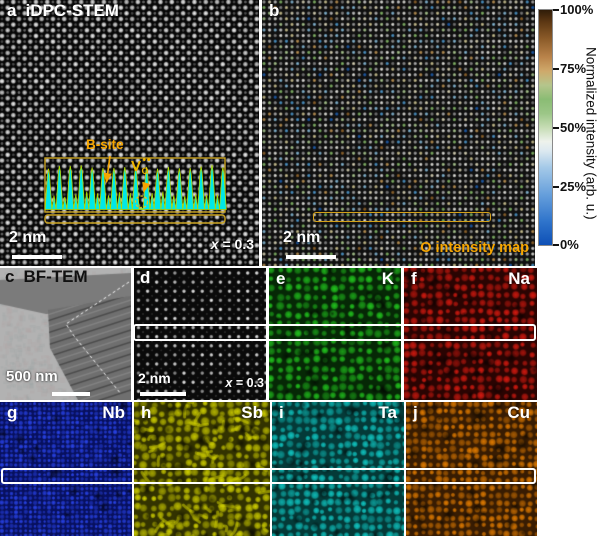 The image size is (600, 536). I want to click on panel-c-scalebar, so click(71, 394).